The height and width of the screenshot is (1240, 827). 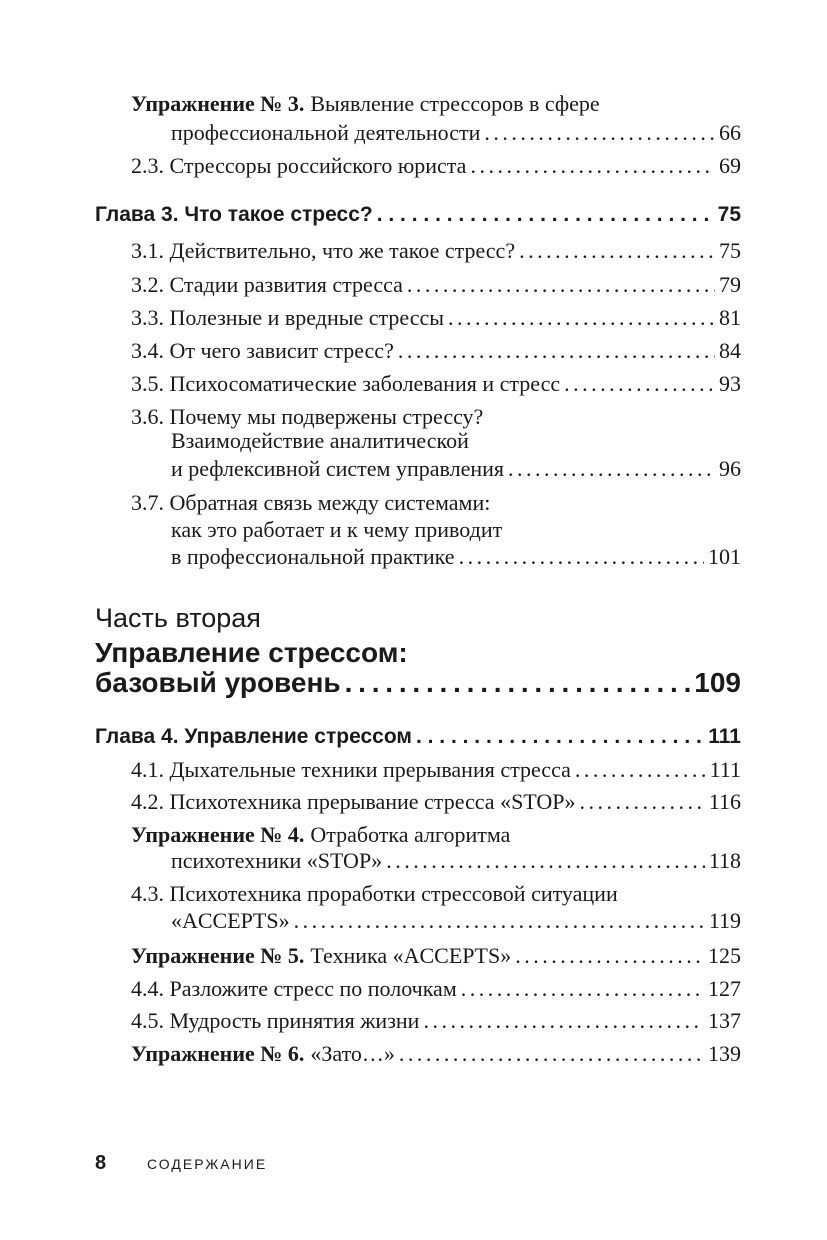 I want to click on toc-entry-3-6: 3.6. Почему мы подвержены стрессу?, so click(x=307, y=416).